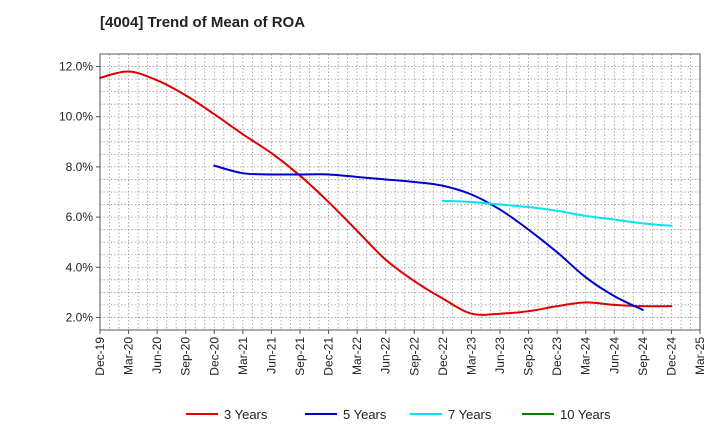  Describe the element at coordinates (271, 355) in the screenshot. I see `x-tick-label: Jun-21` at that location.